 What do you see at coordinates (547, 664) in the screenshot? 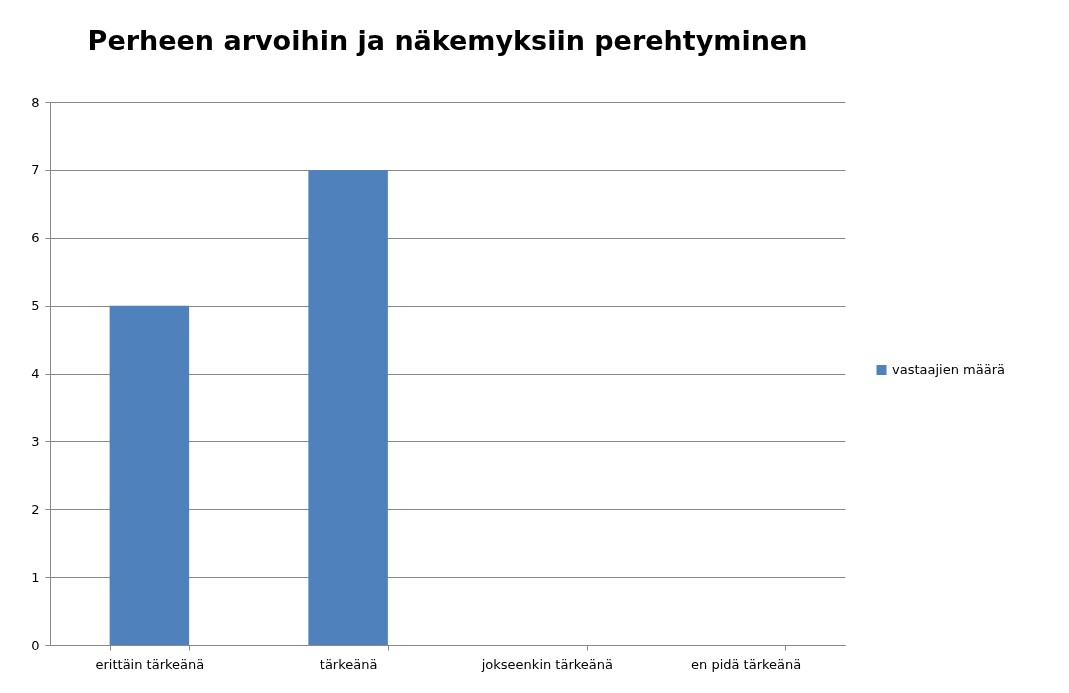
I see `x-tick-label: jokseenkin tärkeänä` at bounding box center [547, 664].